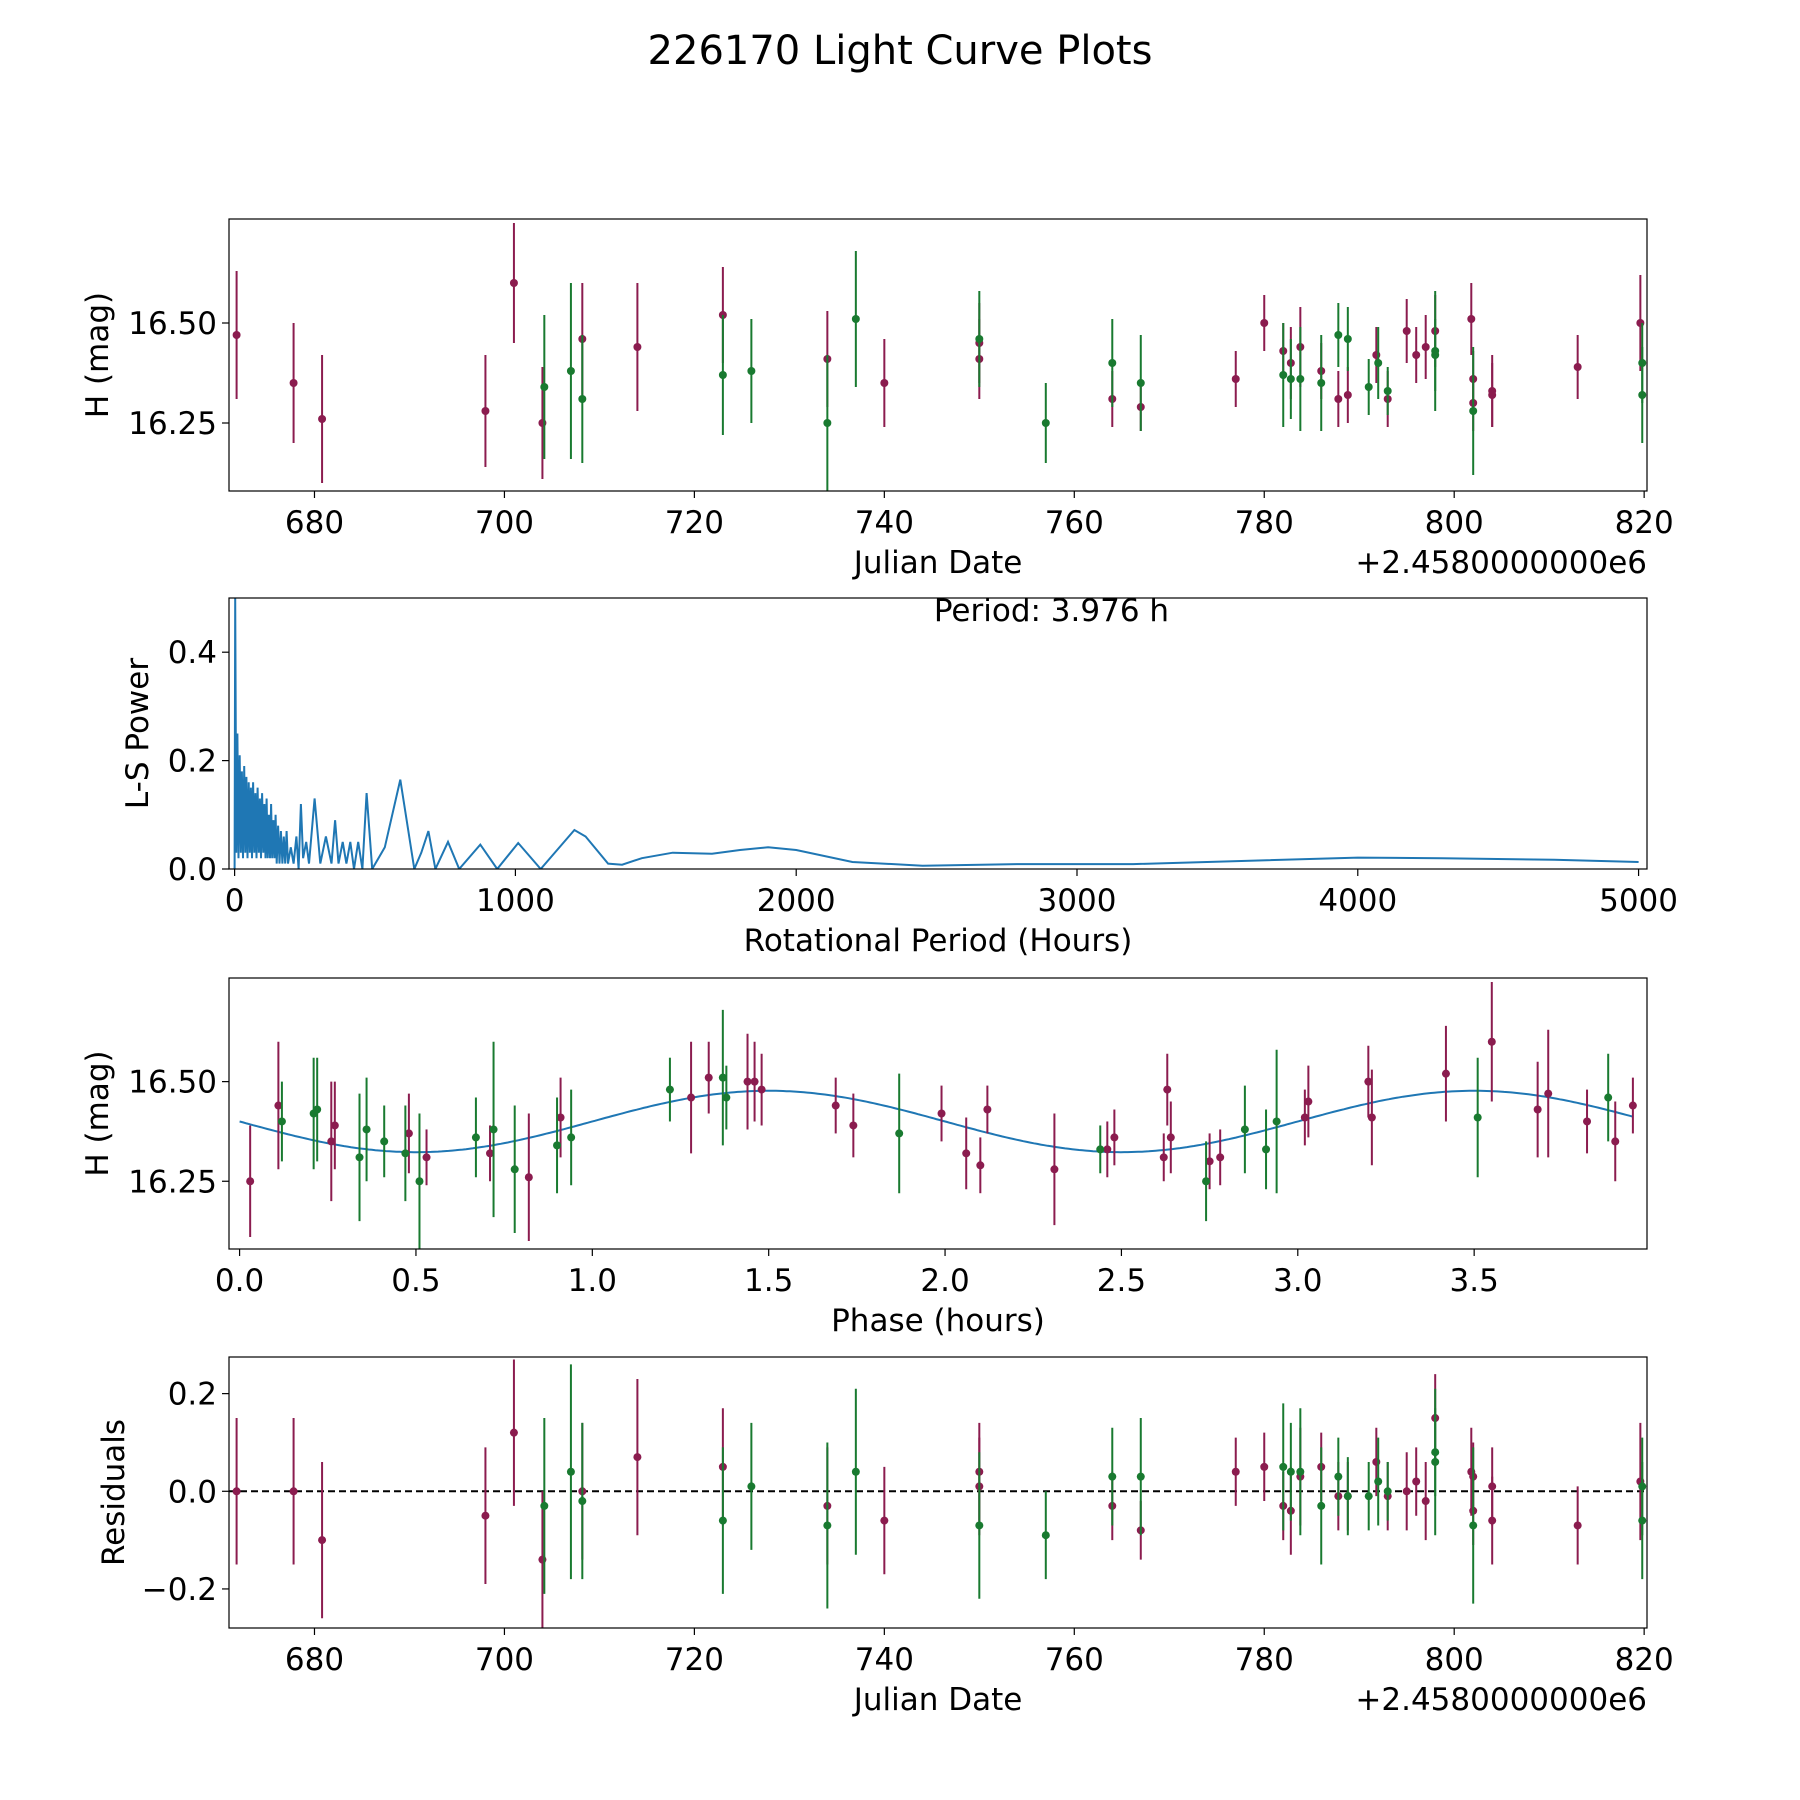 This screenshot has height=1800, width=1800. I want to click on x-tick-label: 1000, so click(515, 901).